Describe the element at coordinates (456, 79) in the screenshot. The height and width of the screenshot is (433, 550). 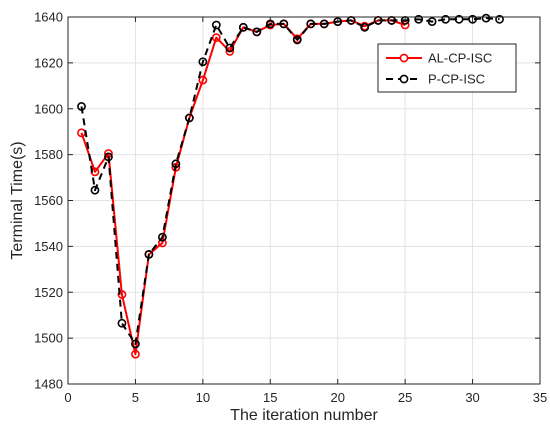
I see `legend-label: P-CP-ISC` at that location.